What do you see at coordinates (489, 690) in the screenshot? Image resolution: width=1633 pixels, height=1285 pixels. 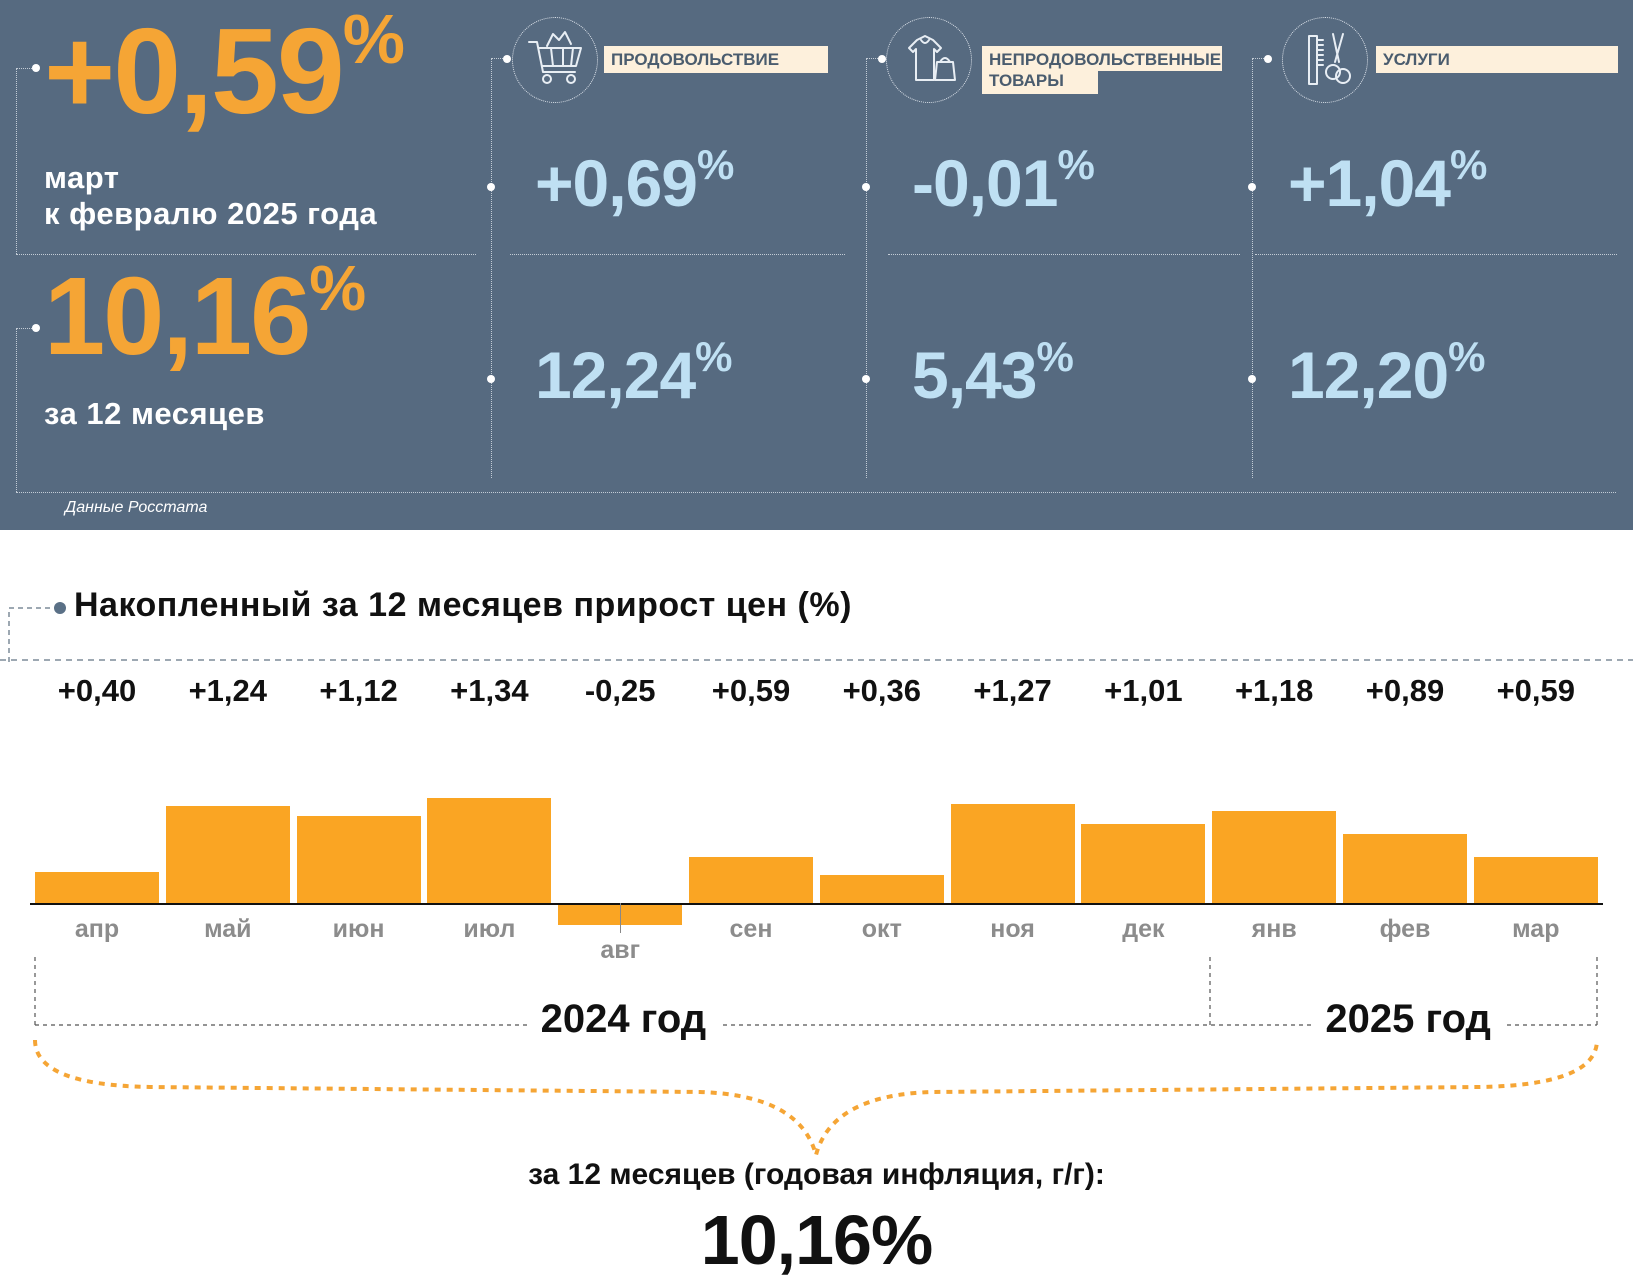 I see `bar-value-label: +1,34` at bounding box center [489, 690].